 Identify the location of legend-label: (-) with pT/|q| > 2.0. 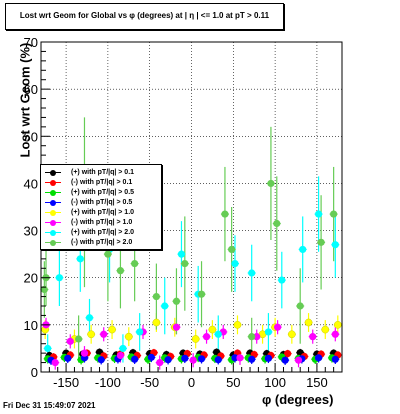
(102, 242).